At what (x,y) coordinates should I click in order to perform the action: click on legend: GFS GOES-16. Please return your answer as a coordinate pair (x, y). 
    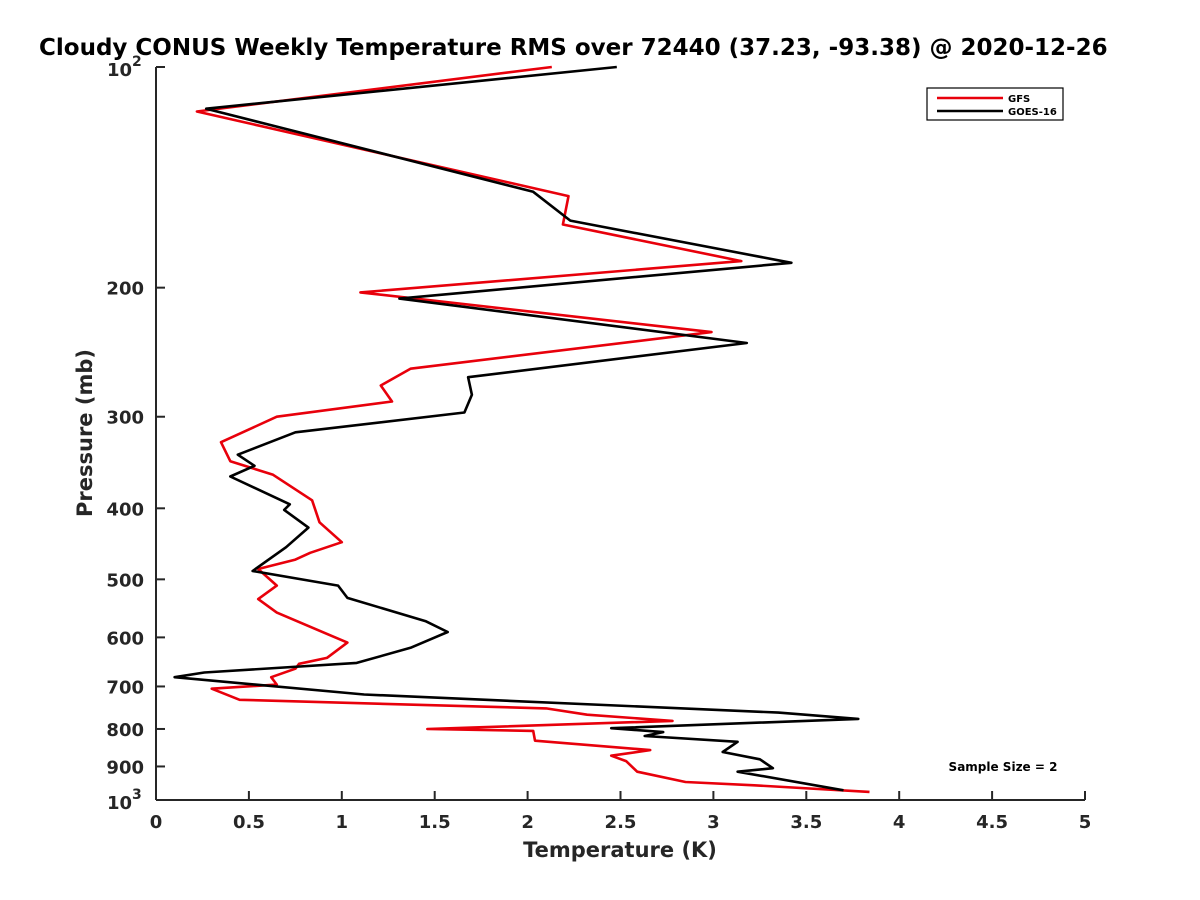
    Looking at the image, I should click on (995, 104).